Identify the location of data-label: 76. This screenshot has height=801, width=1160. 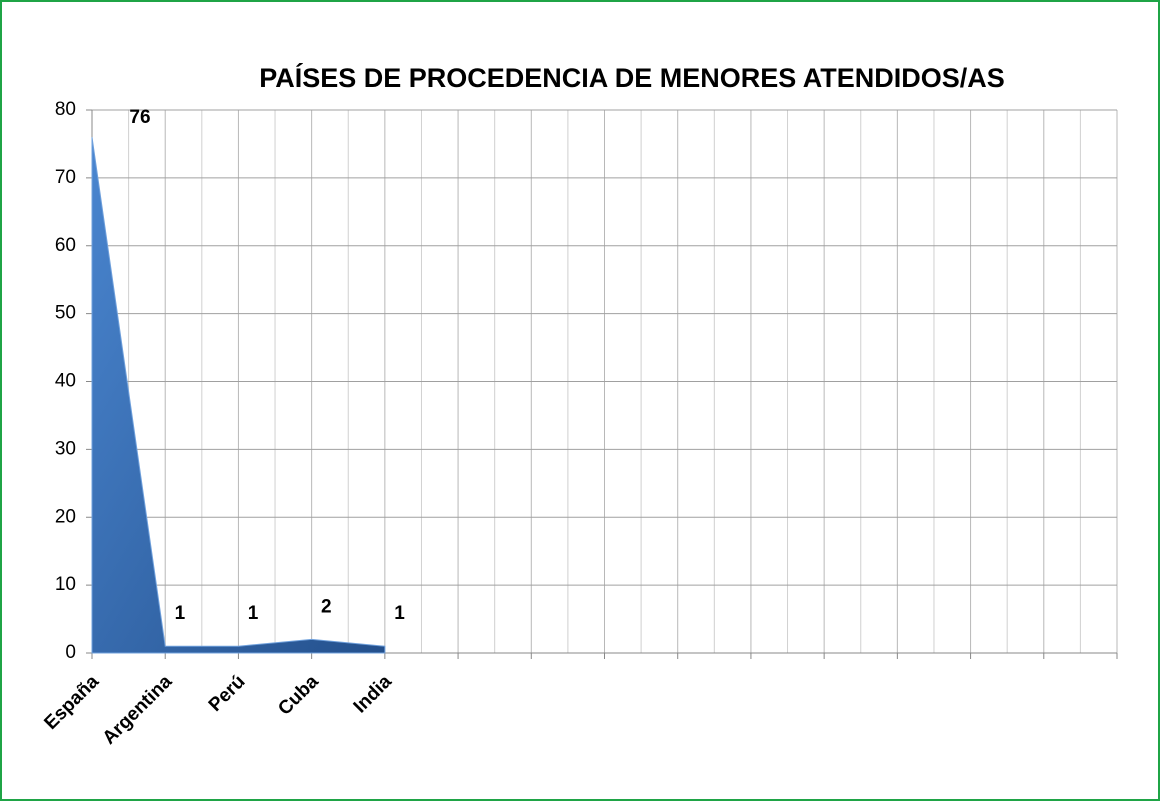
(139, 117).